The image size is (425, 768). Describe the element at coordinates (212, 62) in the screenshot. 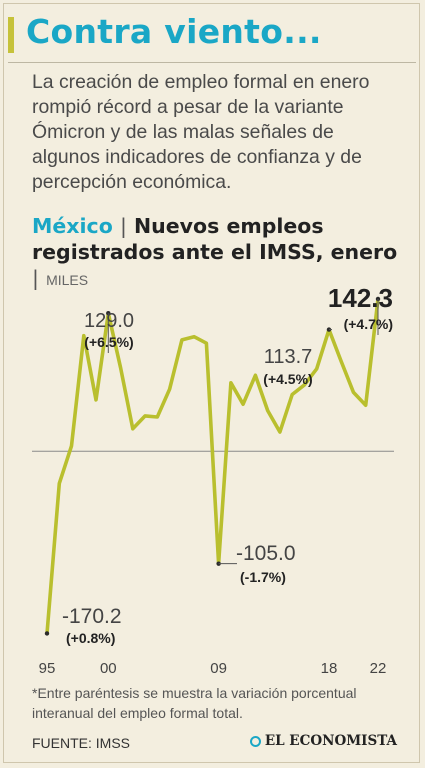

I see `title-divider` at that location.